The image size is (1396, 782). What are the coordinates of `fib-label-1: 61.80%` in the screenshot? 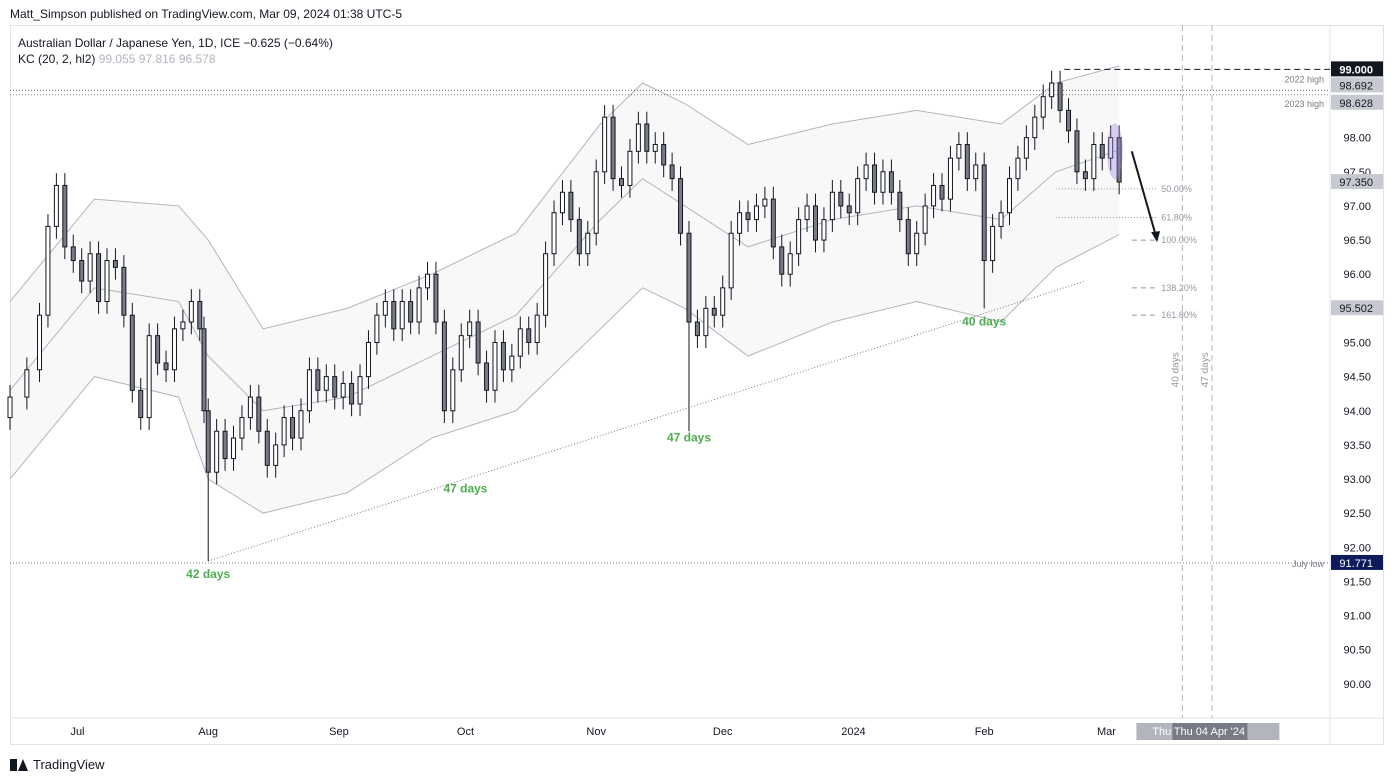 It's located at (1176, 218).